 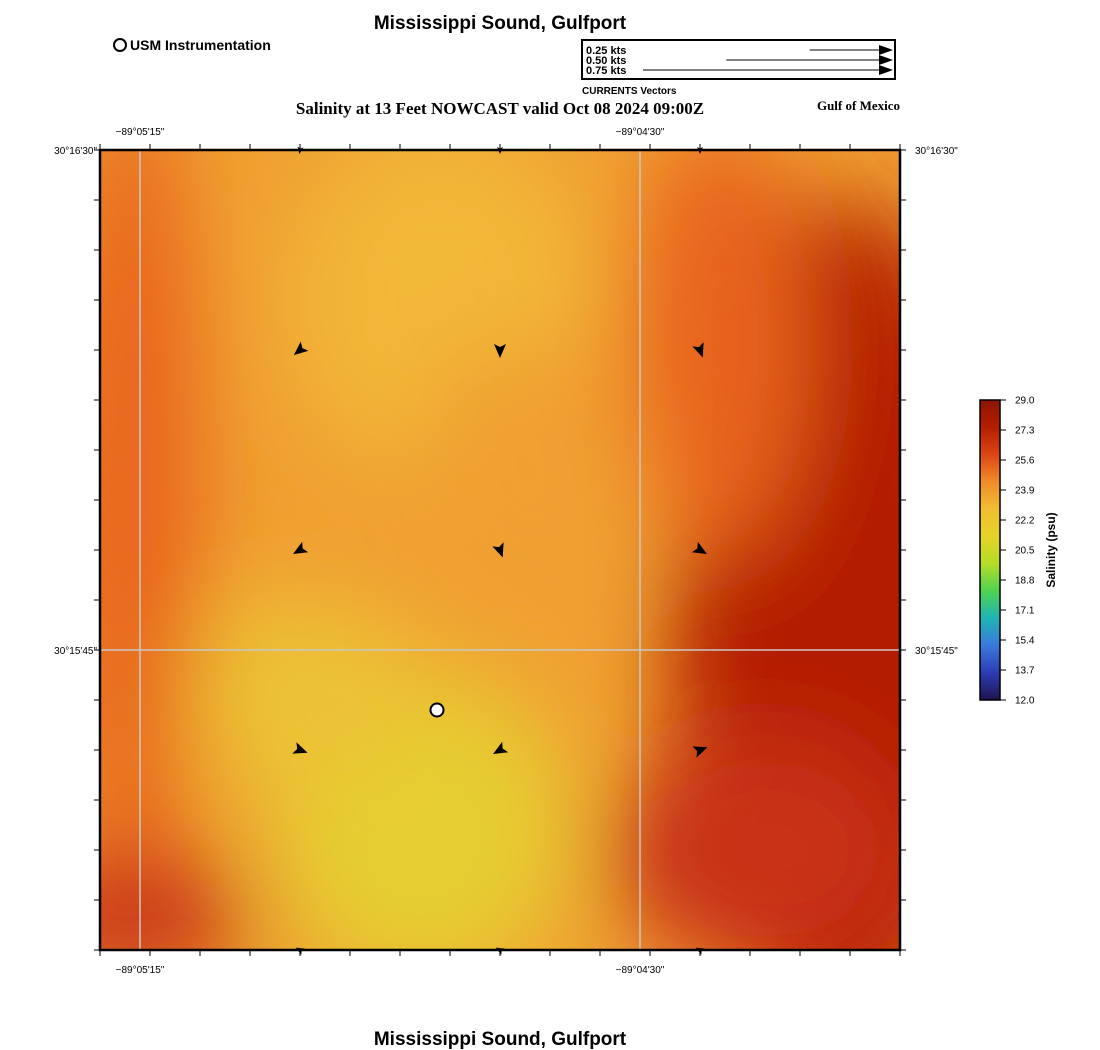 I want to click on current-vector-r2c2, so click(x=500, y=351).